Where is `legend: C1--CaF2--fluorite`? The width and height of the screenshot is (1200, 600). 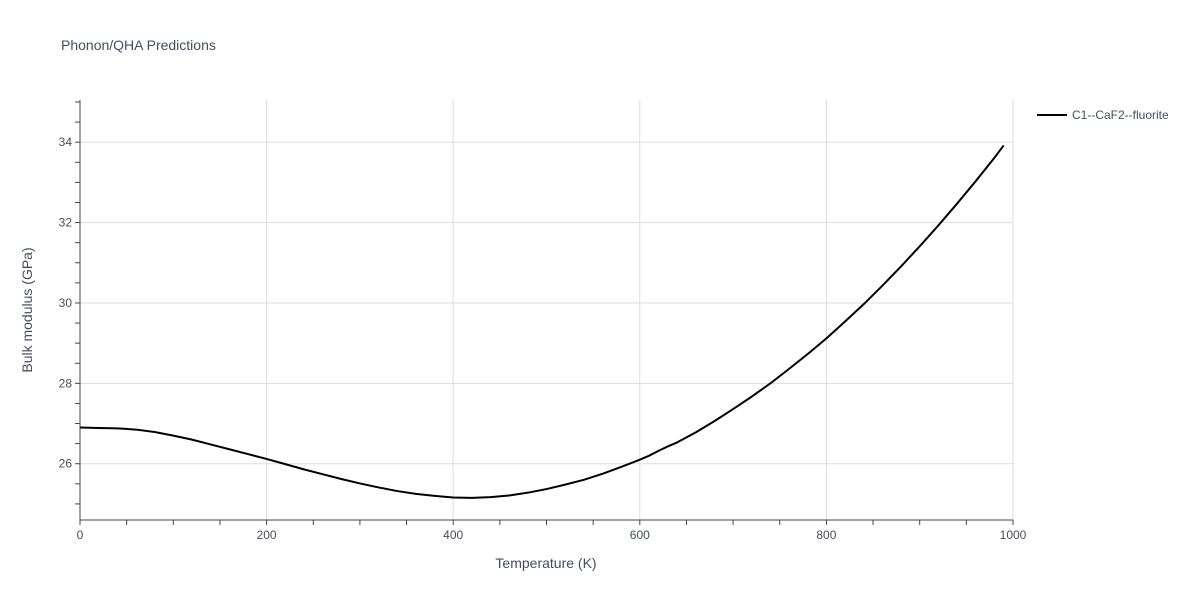
legend: C1--CaF2--fluorite is located at coordinates (1103, 115).